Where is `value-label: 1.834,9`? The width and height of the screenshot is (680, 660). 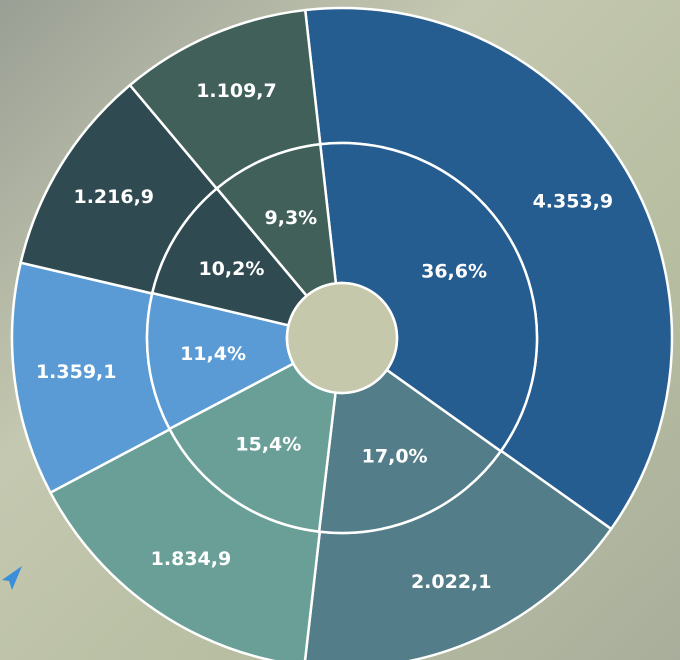 value-label: 1.834,9 is located at coordinates (191, 559).